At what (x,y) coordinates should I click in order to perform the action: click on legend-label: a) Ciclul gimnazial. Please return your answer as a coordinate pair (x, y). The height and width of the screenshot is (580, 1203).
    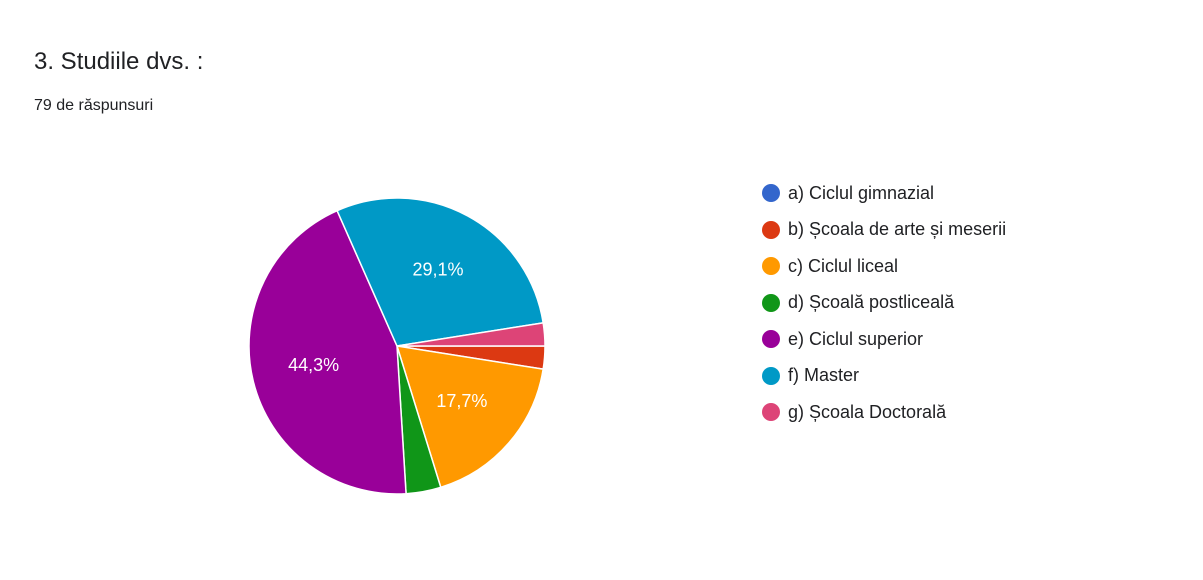
    Looking at the image, I should click on (861, 192).